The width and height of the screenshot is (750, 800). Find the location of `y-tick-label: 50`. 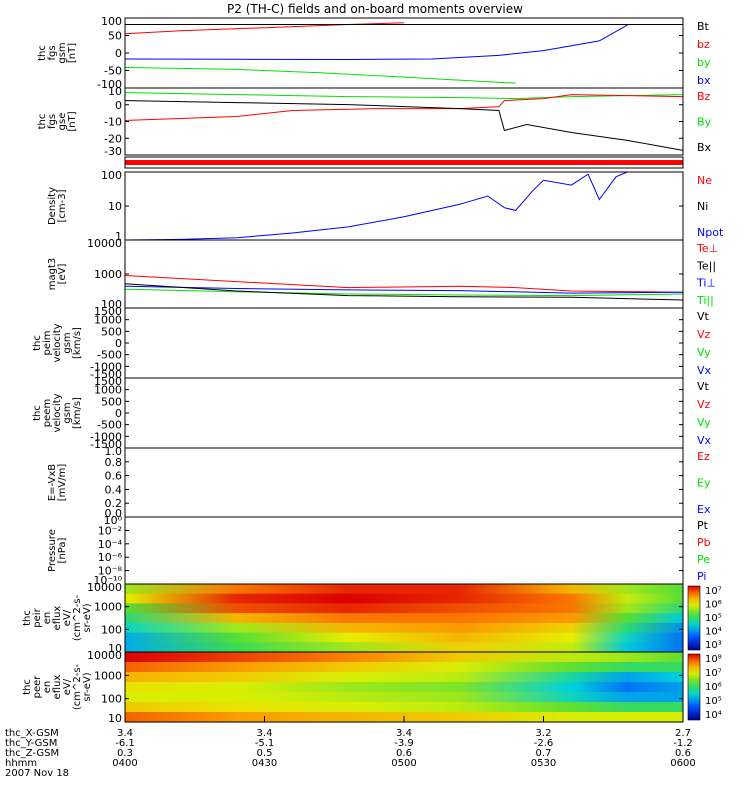

y-tick-label: 50 is located at coordinates (115, 36).